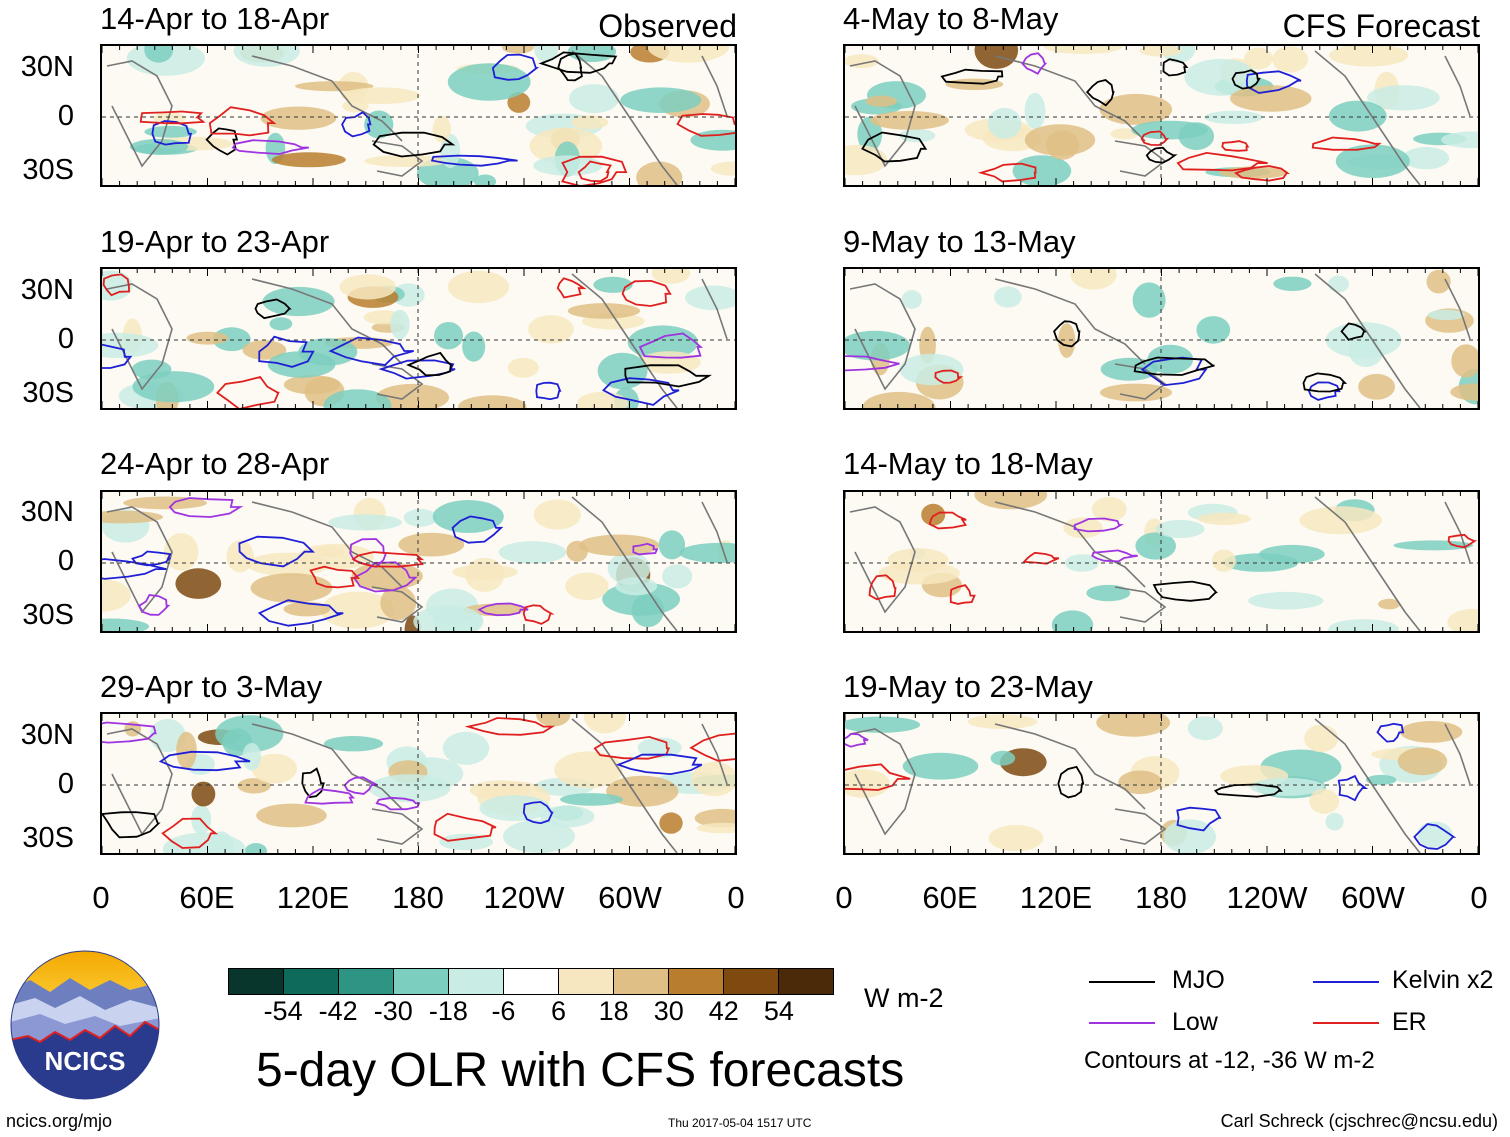  Describe the element at coordinates (1381, 26) in the screenshot. I see `cfs-forecast-label: CFS Forecast` at that location.